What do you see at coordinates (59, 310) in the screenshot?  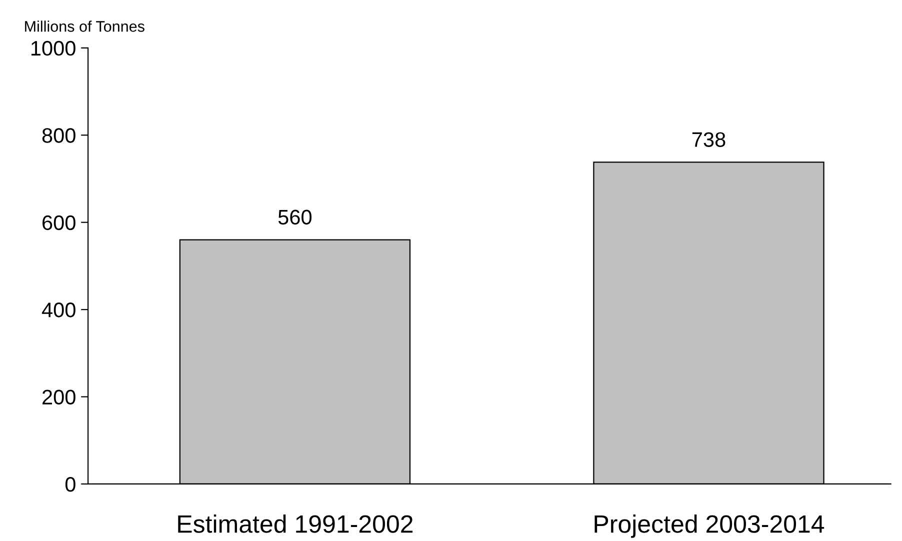 I see `y-tick-label: 400` at bounding box center [59, 310].